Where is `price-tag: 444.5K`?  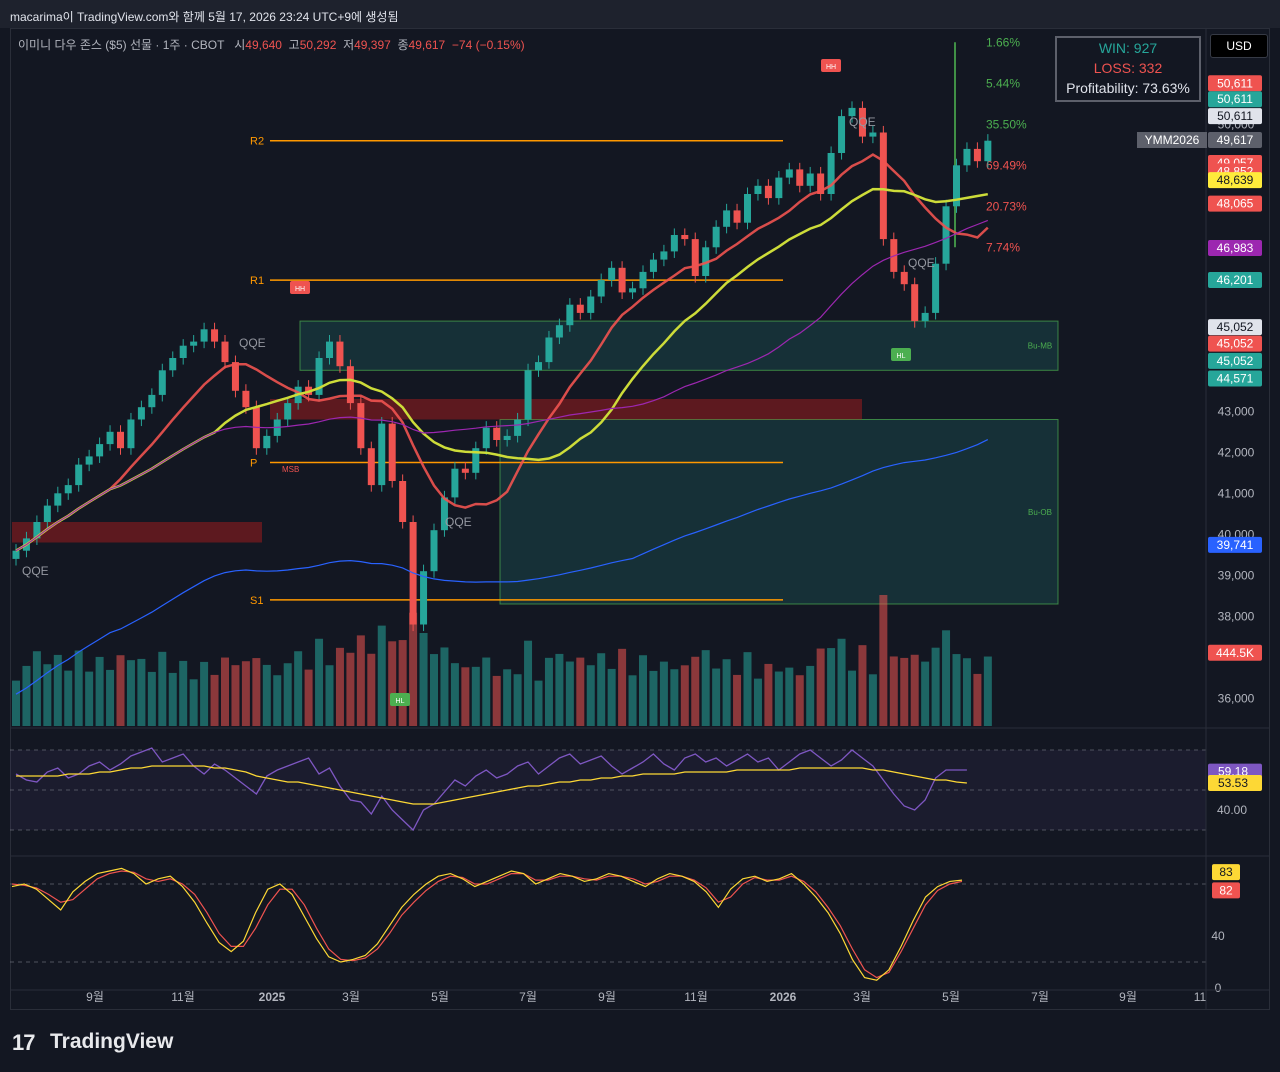 price-tag: 444.5K is located at coordinates (1235, 653).